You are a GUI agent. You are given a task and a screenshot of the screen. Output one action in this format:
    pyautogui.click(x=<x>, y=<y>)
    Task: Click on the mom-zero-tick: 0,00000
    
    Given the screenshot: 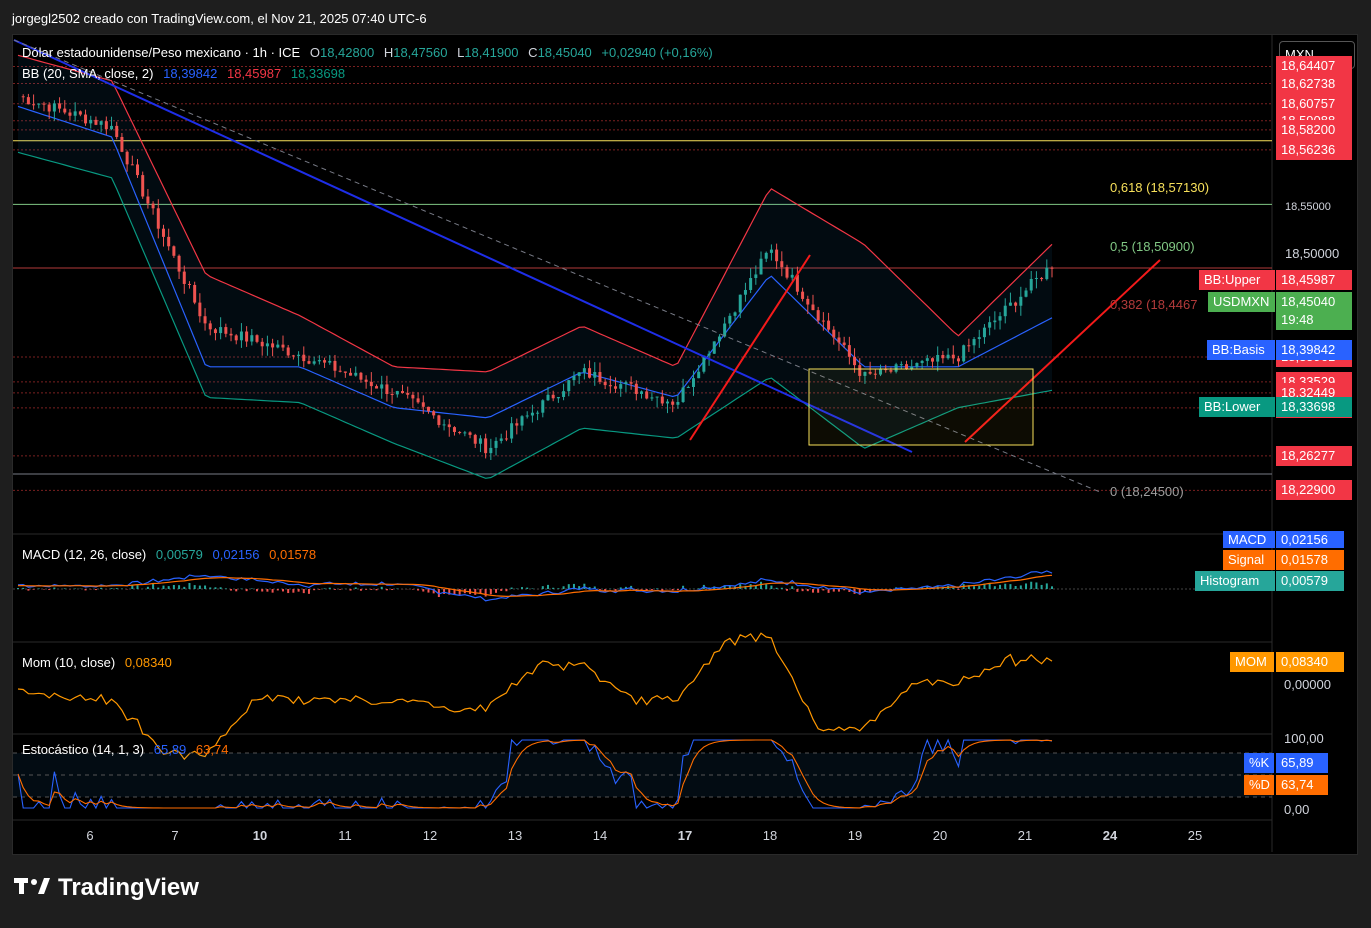 What is the action you would take?
    pyautogui.click(x=1307, y=684)
    